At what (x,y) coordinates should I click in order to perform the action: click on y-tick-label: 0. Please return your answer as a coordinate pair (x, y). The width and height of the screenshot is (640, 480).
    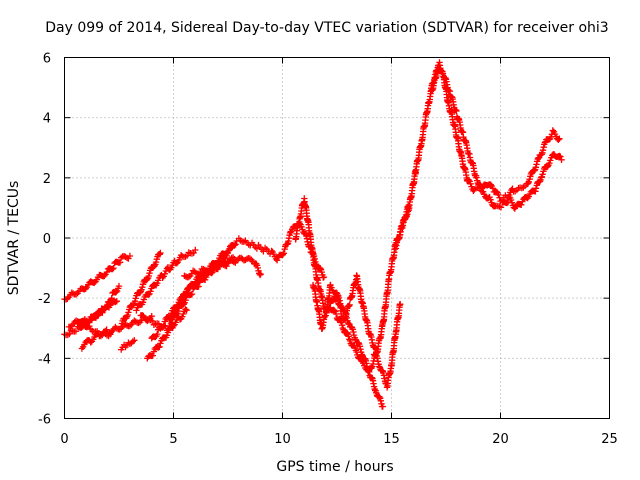
    Looking at the image, I should click on (47, 239).